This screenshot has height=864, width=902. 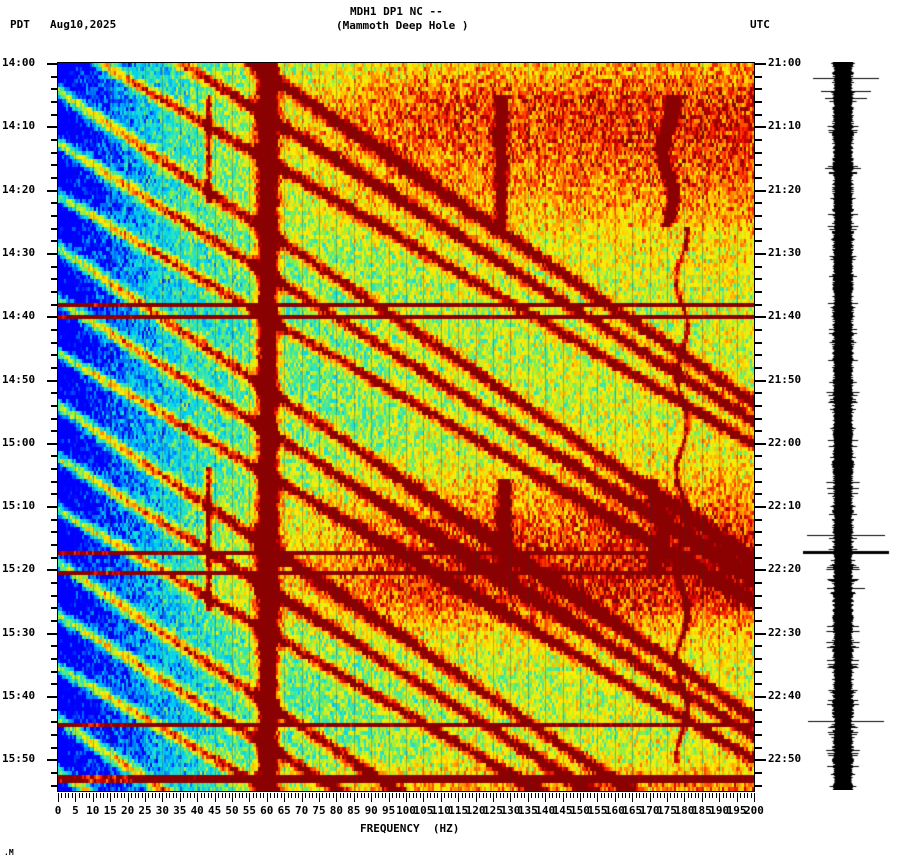 I want to click on frequency-label: 200, so click(x=754, y=810).